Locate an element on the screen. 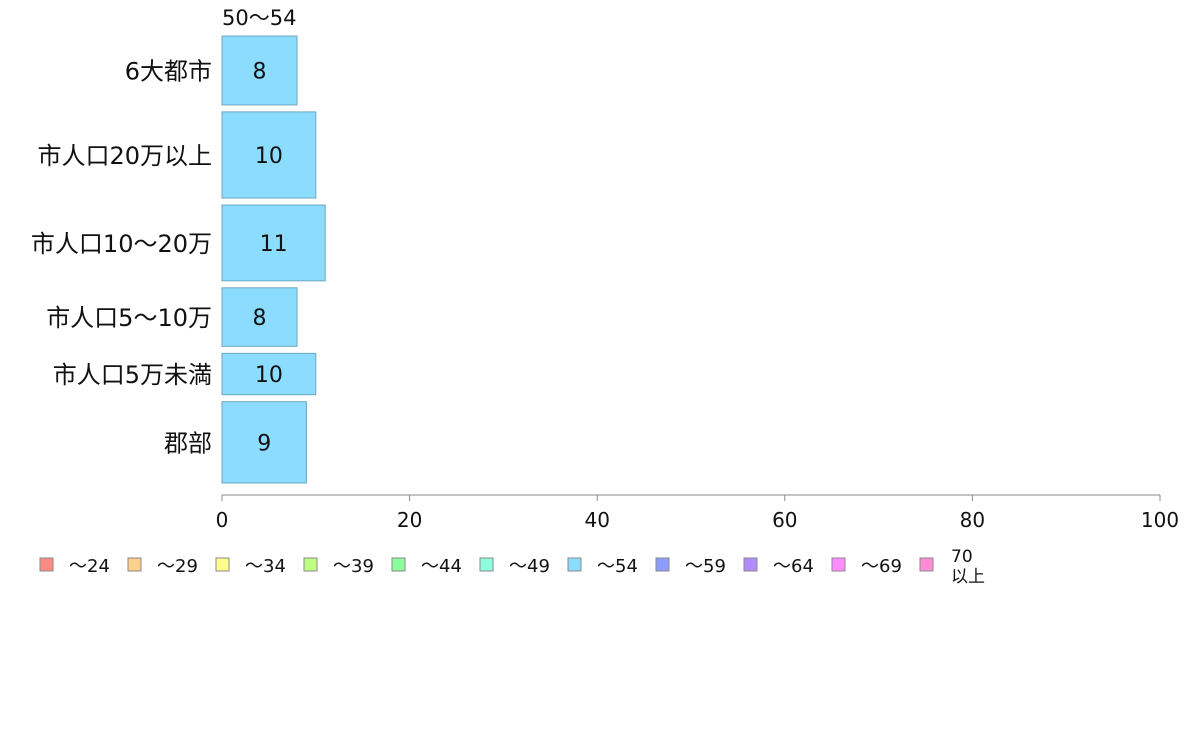 The image size is (1188, 740). bar-value-label: 11 is located at coordinates (274, 244).